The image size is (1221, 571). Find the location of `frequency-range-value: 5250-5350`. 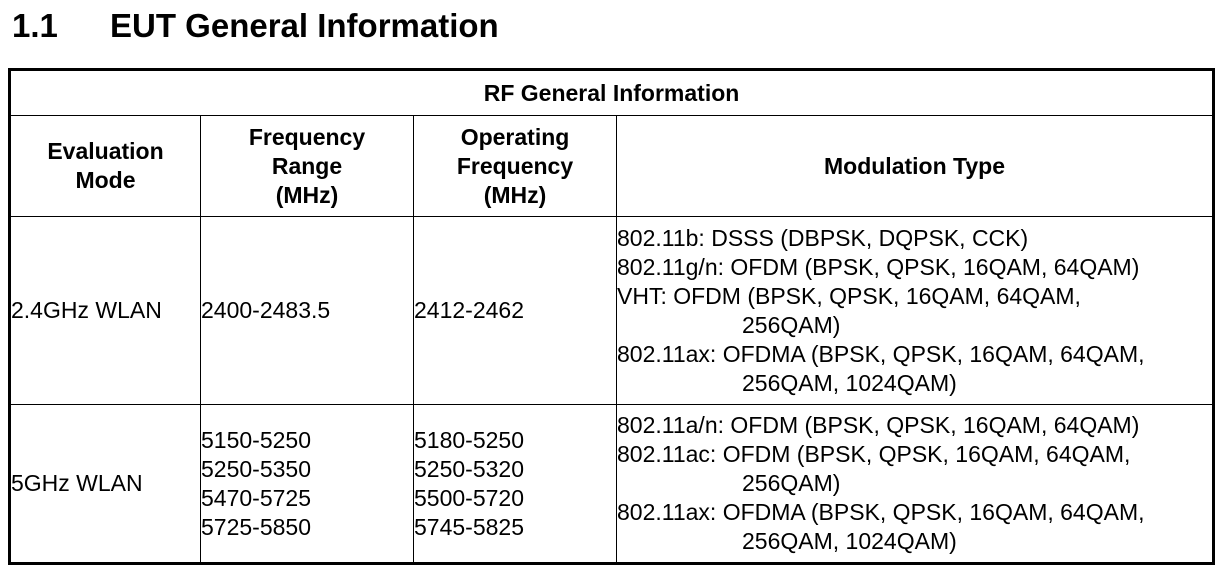

frequency-range-value: 5250-5350 is located at coordinates (256, 468).